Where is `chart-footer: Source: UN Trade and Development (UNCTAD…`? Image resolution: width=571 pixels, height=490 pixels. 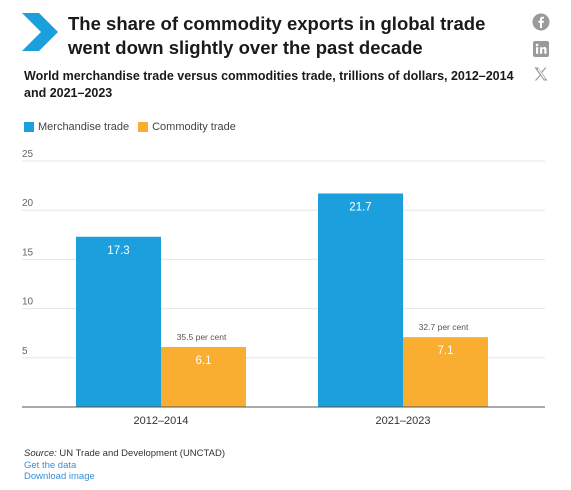
chart-footer: Source: UN Trade and Development (UNCTAD… is located at coordinates (124, 465).